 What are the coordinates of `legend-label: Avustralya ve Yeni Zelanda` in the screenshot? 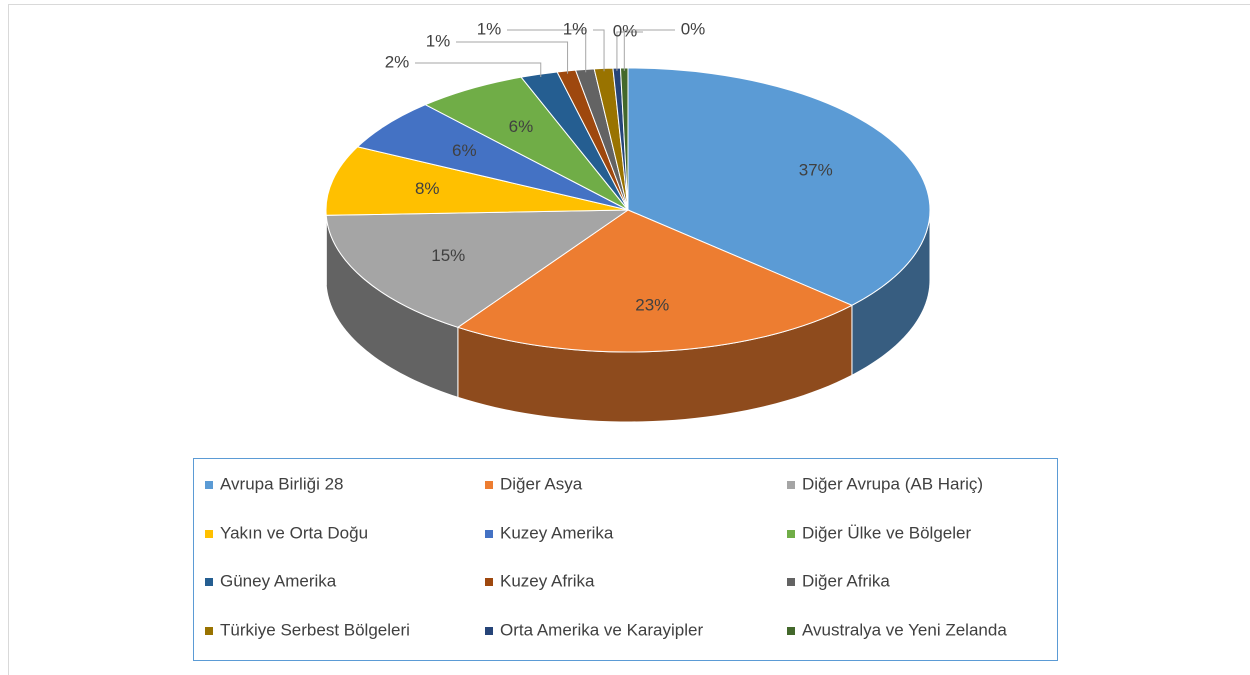 It's located at (904, 629).